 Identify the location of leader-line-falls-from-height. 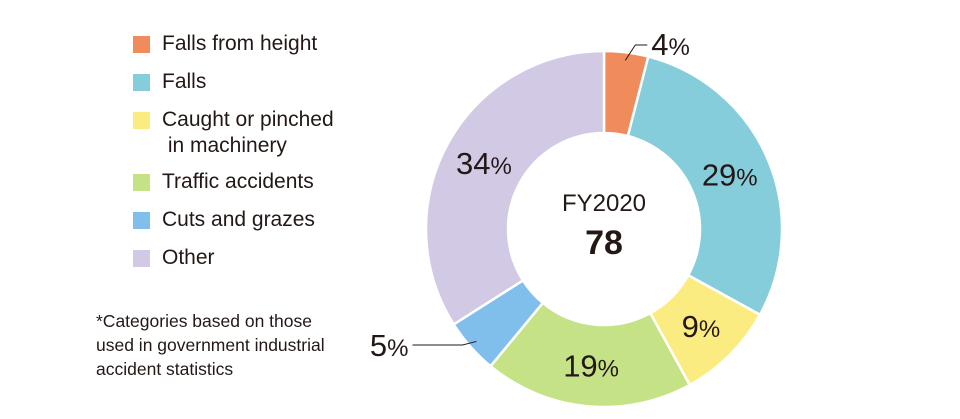
(636, 52).